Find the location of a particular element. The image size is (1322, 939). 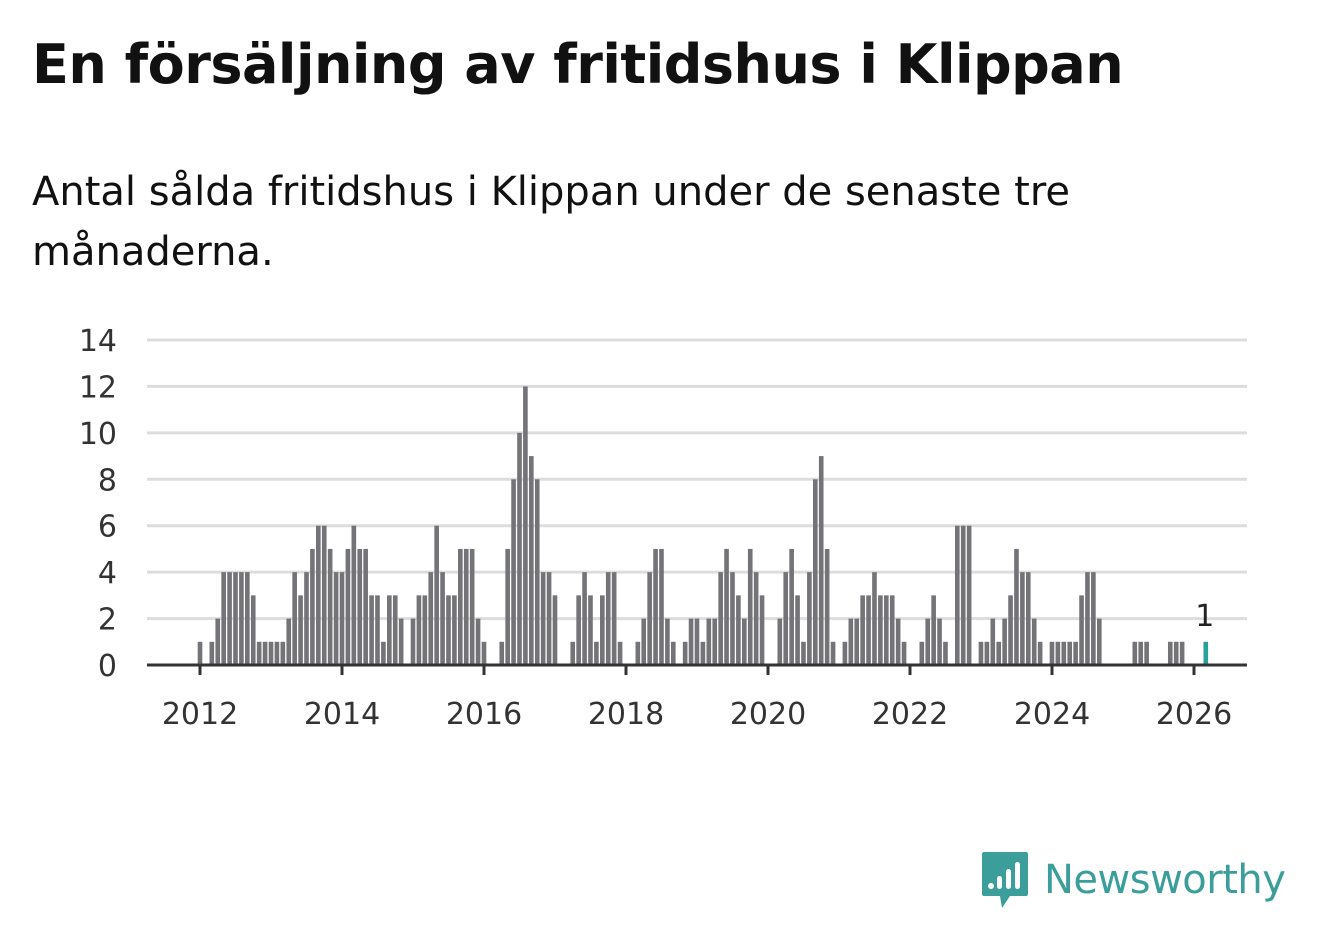

highlight-value-label: 1 is located at coordinates (1204, 616).